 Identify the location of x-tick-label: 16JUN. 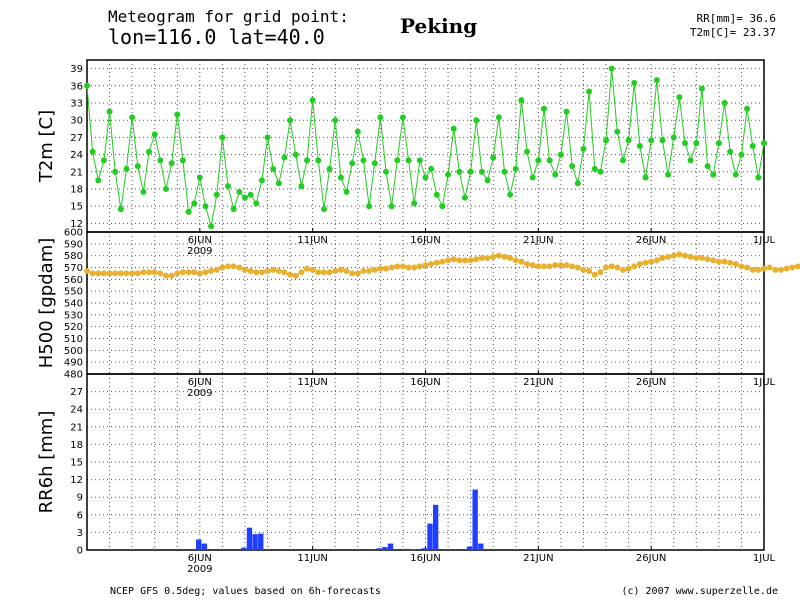
(425, 558).